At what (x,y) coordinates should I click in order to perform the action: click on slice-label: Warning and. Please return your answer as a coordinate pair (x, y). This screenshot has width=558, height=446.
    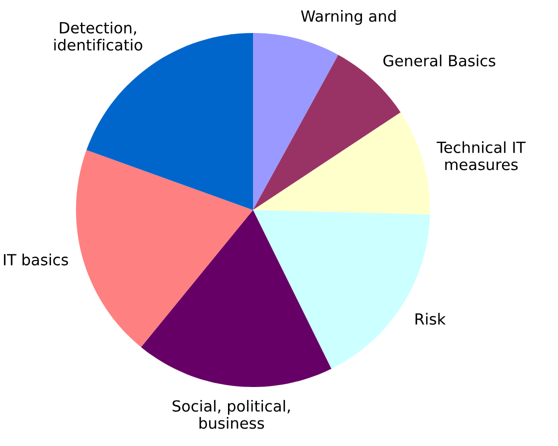
    Looking at the image, I should click on (348, 17).